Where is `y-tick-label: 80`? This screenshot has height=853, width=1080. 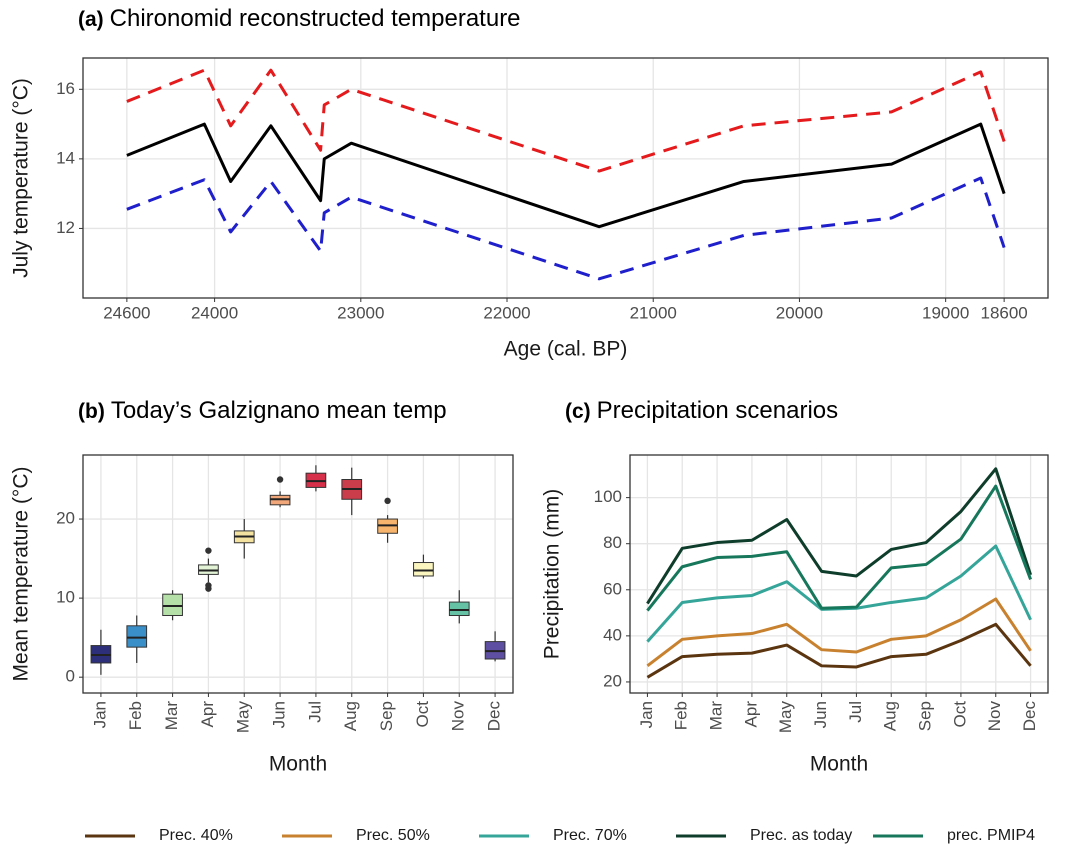 y-tick-label: 80 is located at coordinates (612, 542).